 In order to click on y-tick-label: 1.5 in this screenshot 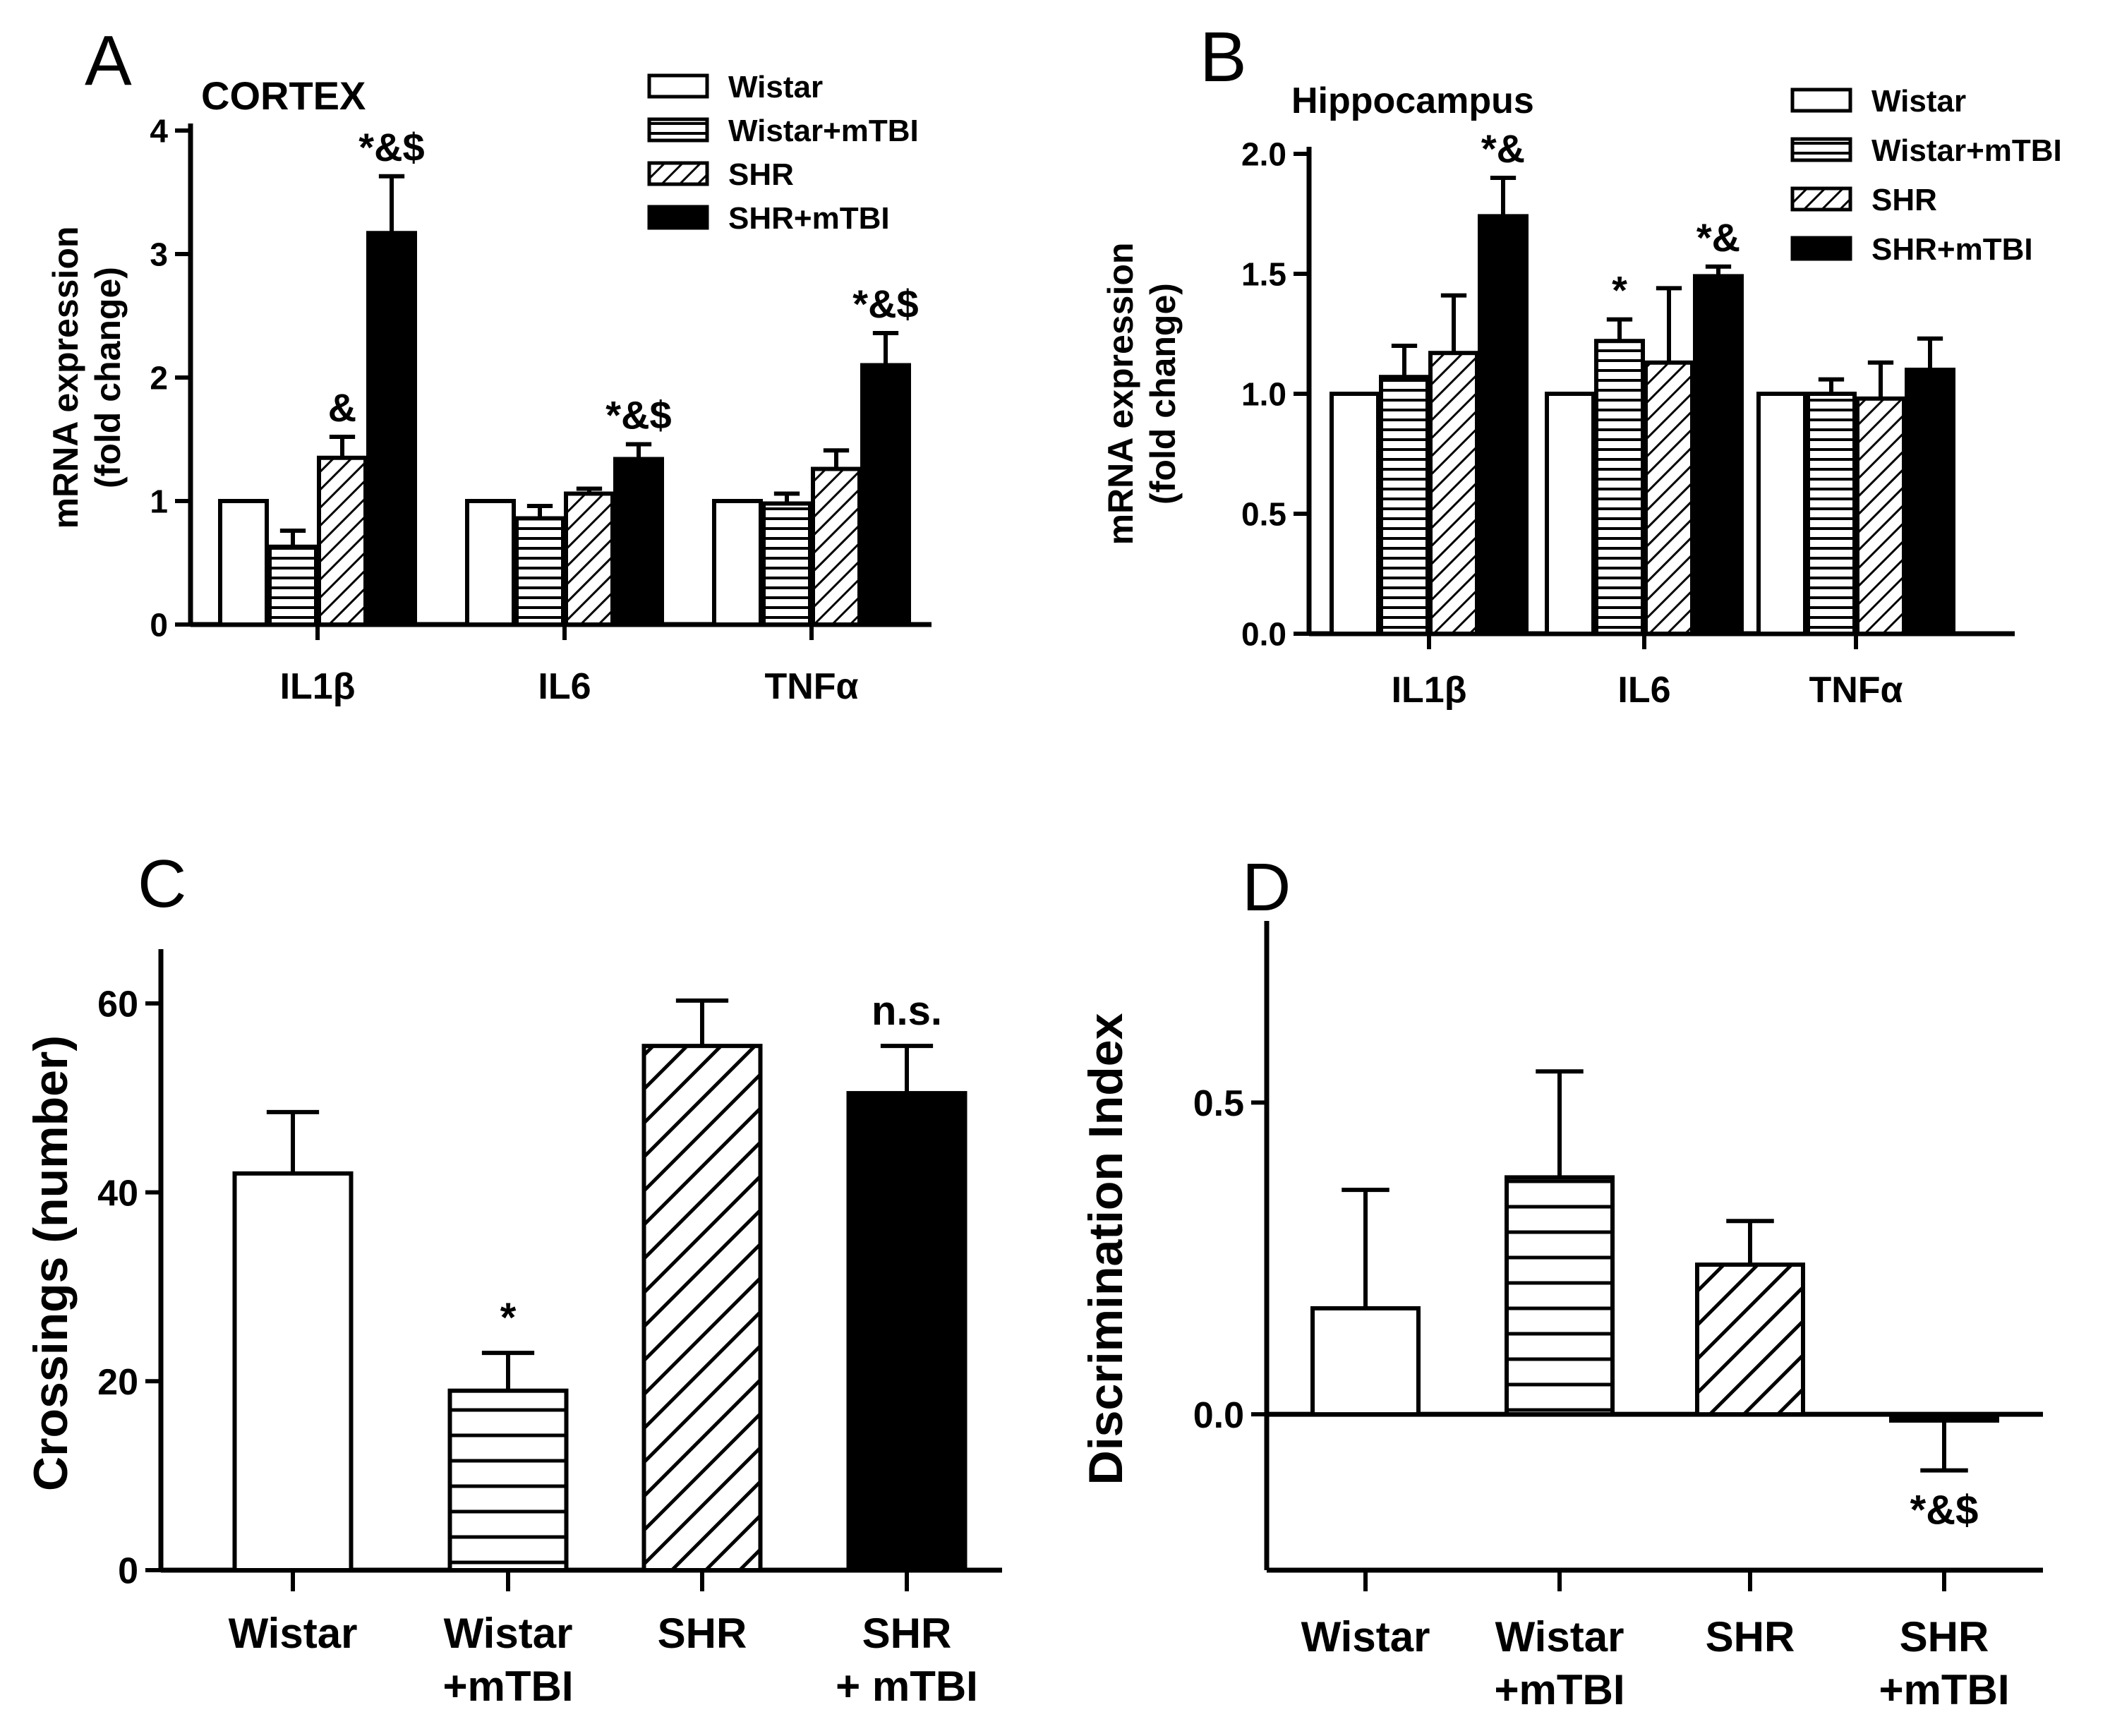, I will do `click(1263, 274)`.